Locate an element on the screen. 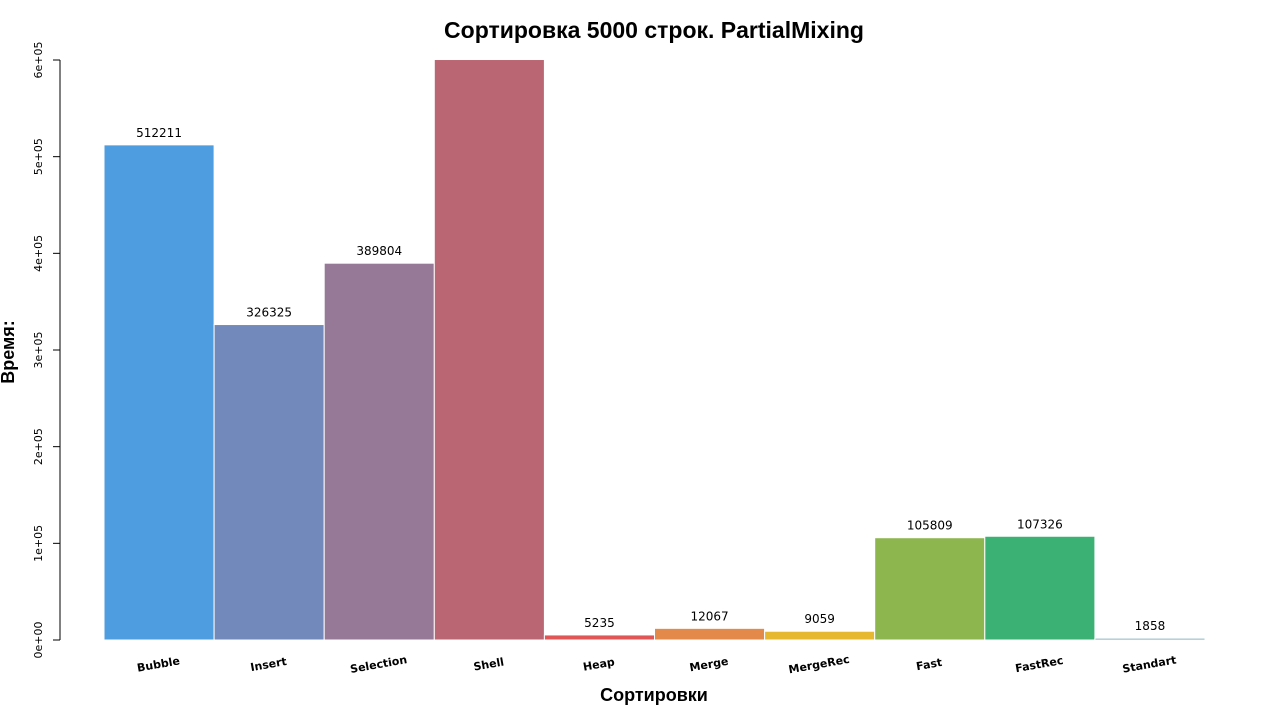 The width and height of the screenshot is (1280, 720). bar-standart is located at coordinates (1150, 639).